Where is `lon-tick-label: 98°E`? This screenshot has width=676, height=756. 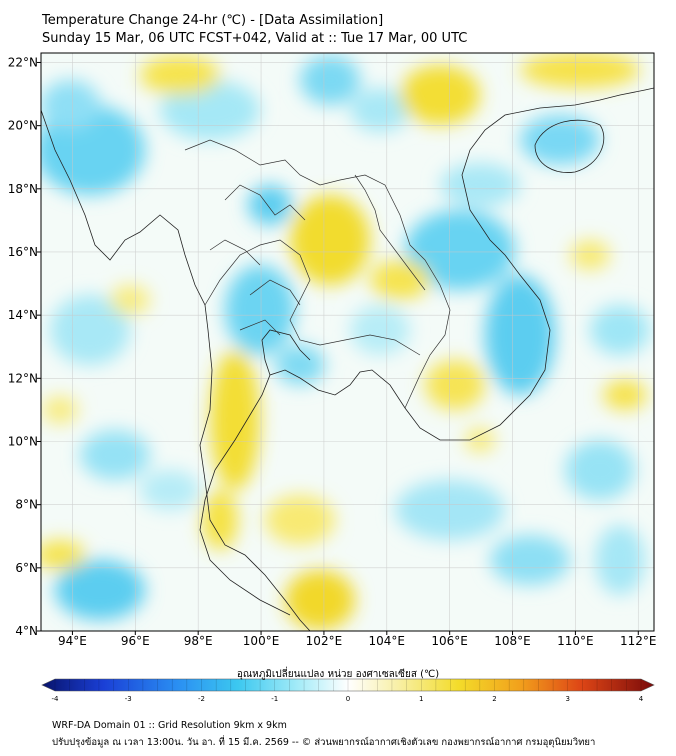
lon-tick-label: 98°E is located at coordinates (198, 641).